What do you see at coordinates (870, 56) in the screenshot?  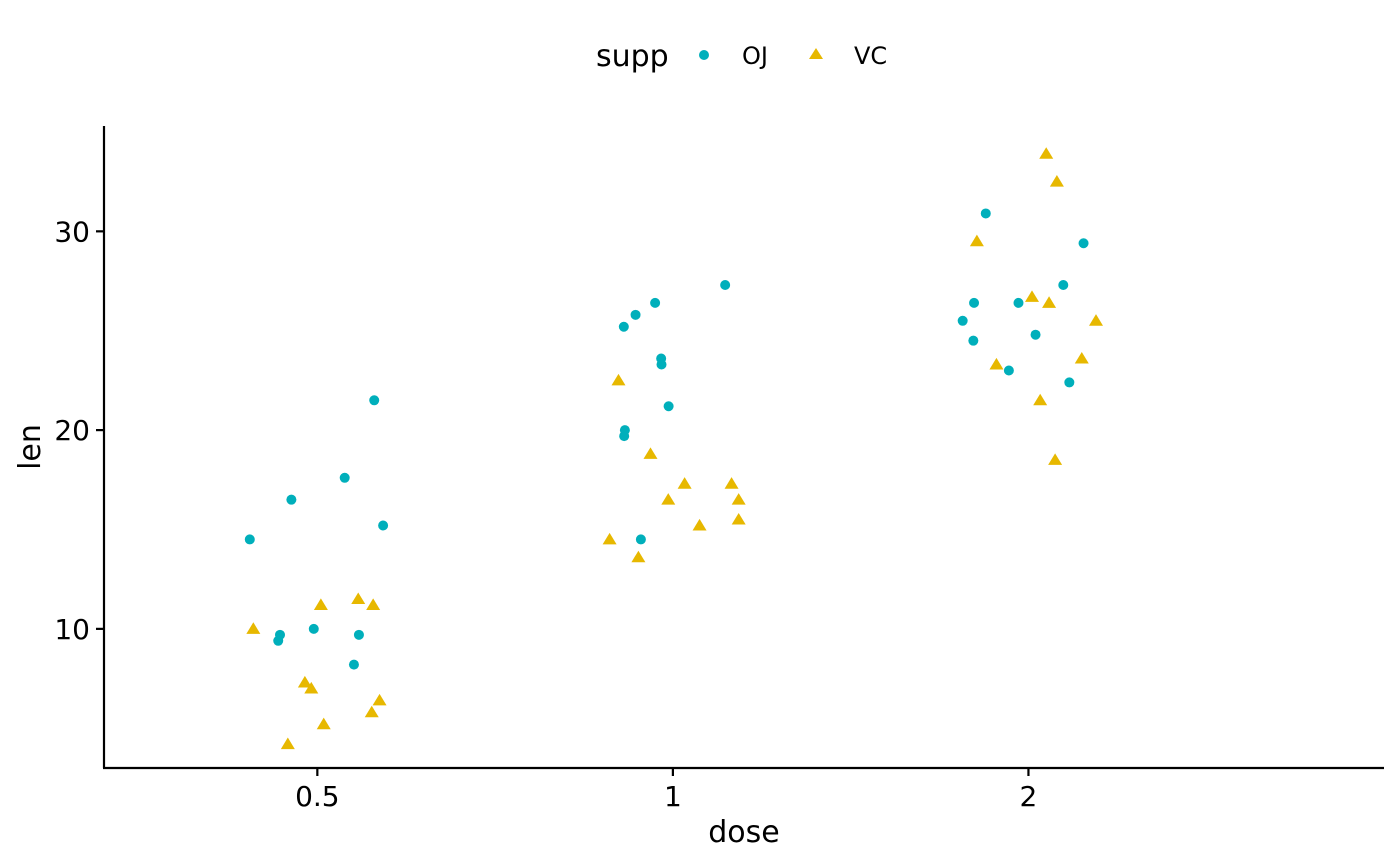 I see `legend-label-vc: VC` at bounding box center [870, 56].